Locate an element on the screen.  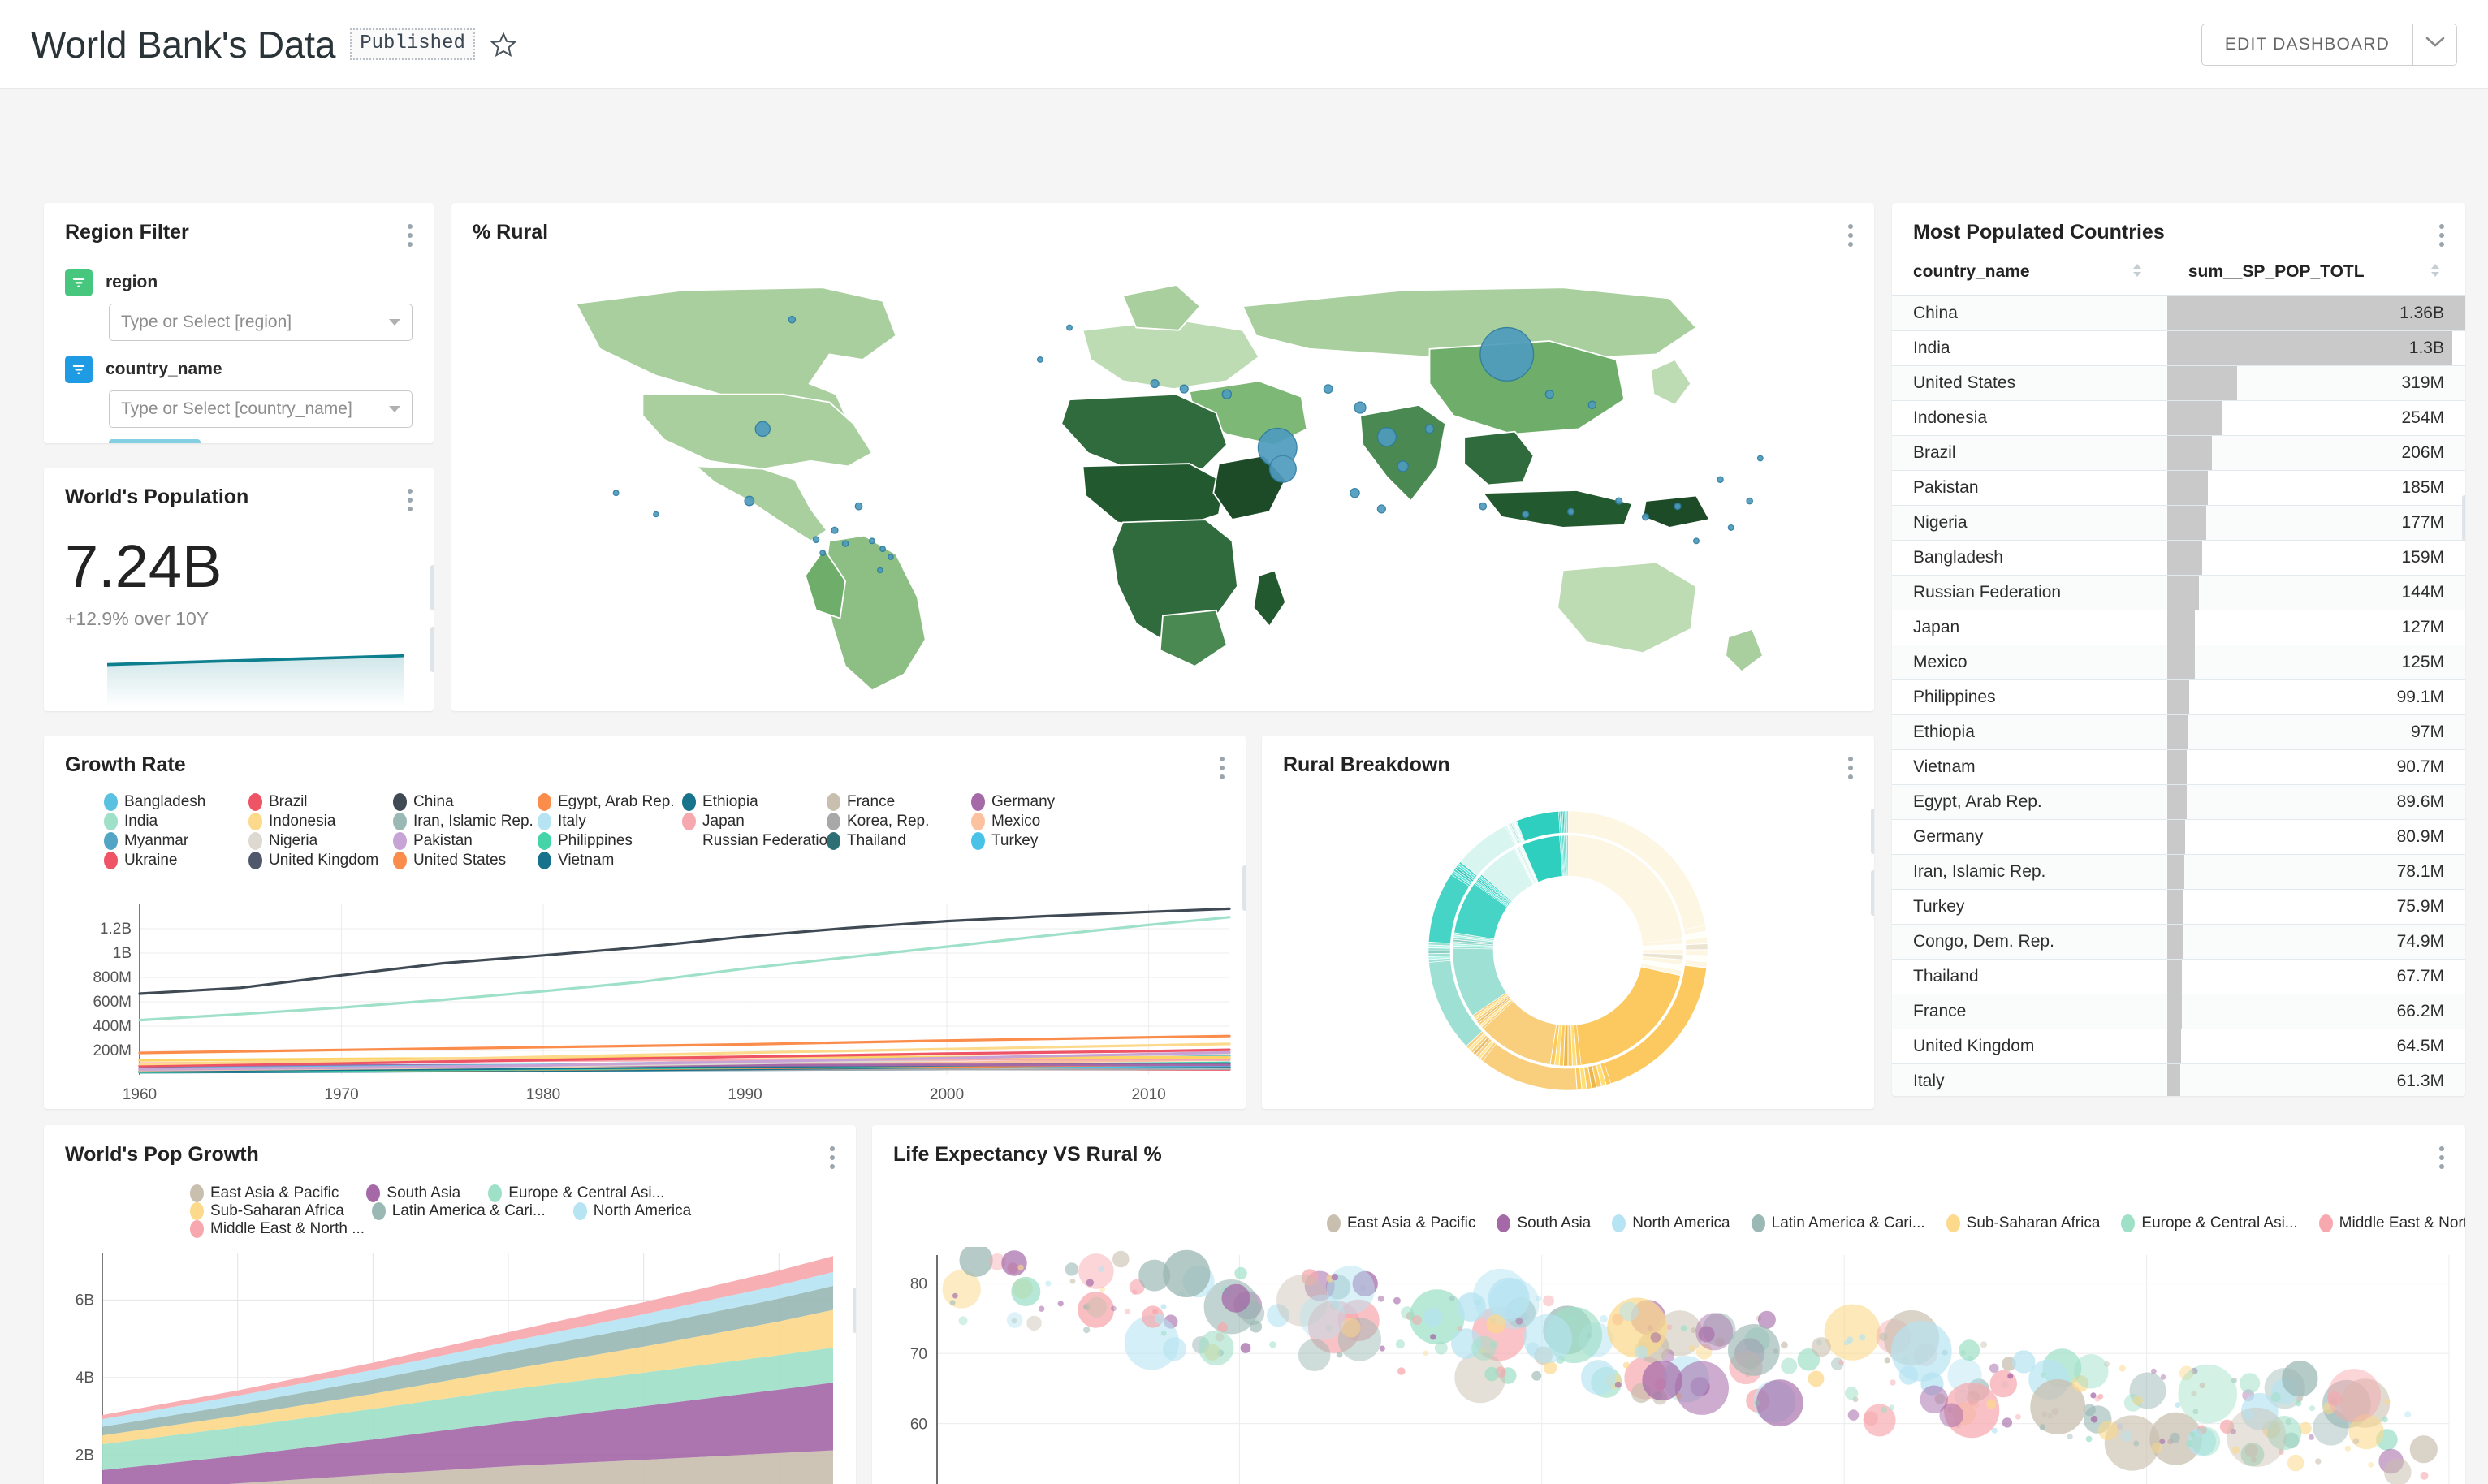
legend-item: Japan is located at coordinates (754, 821).